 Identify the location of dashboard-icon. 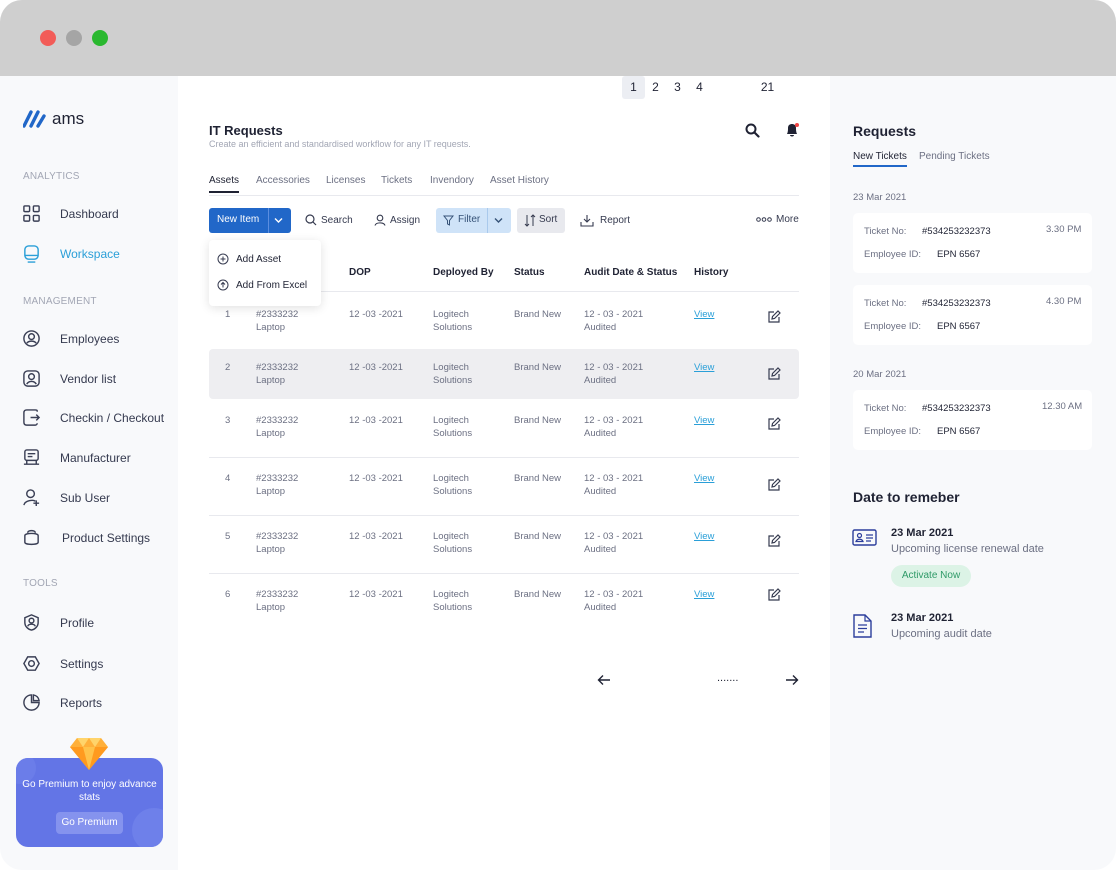
(31, 213).